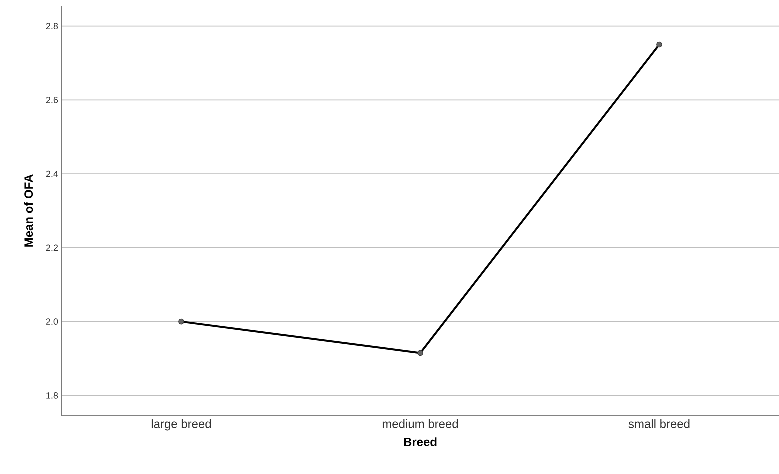 This screenshot has width=779, height=474. I want to click on y-tick-label: 2.4, so click(52, 174).